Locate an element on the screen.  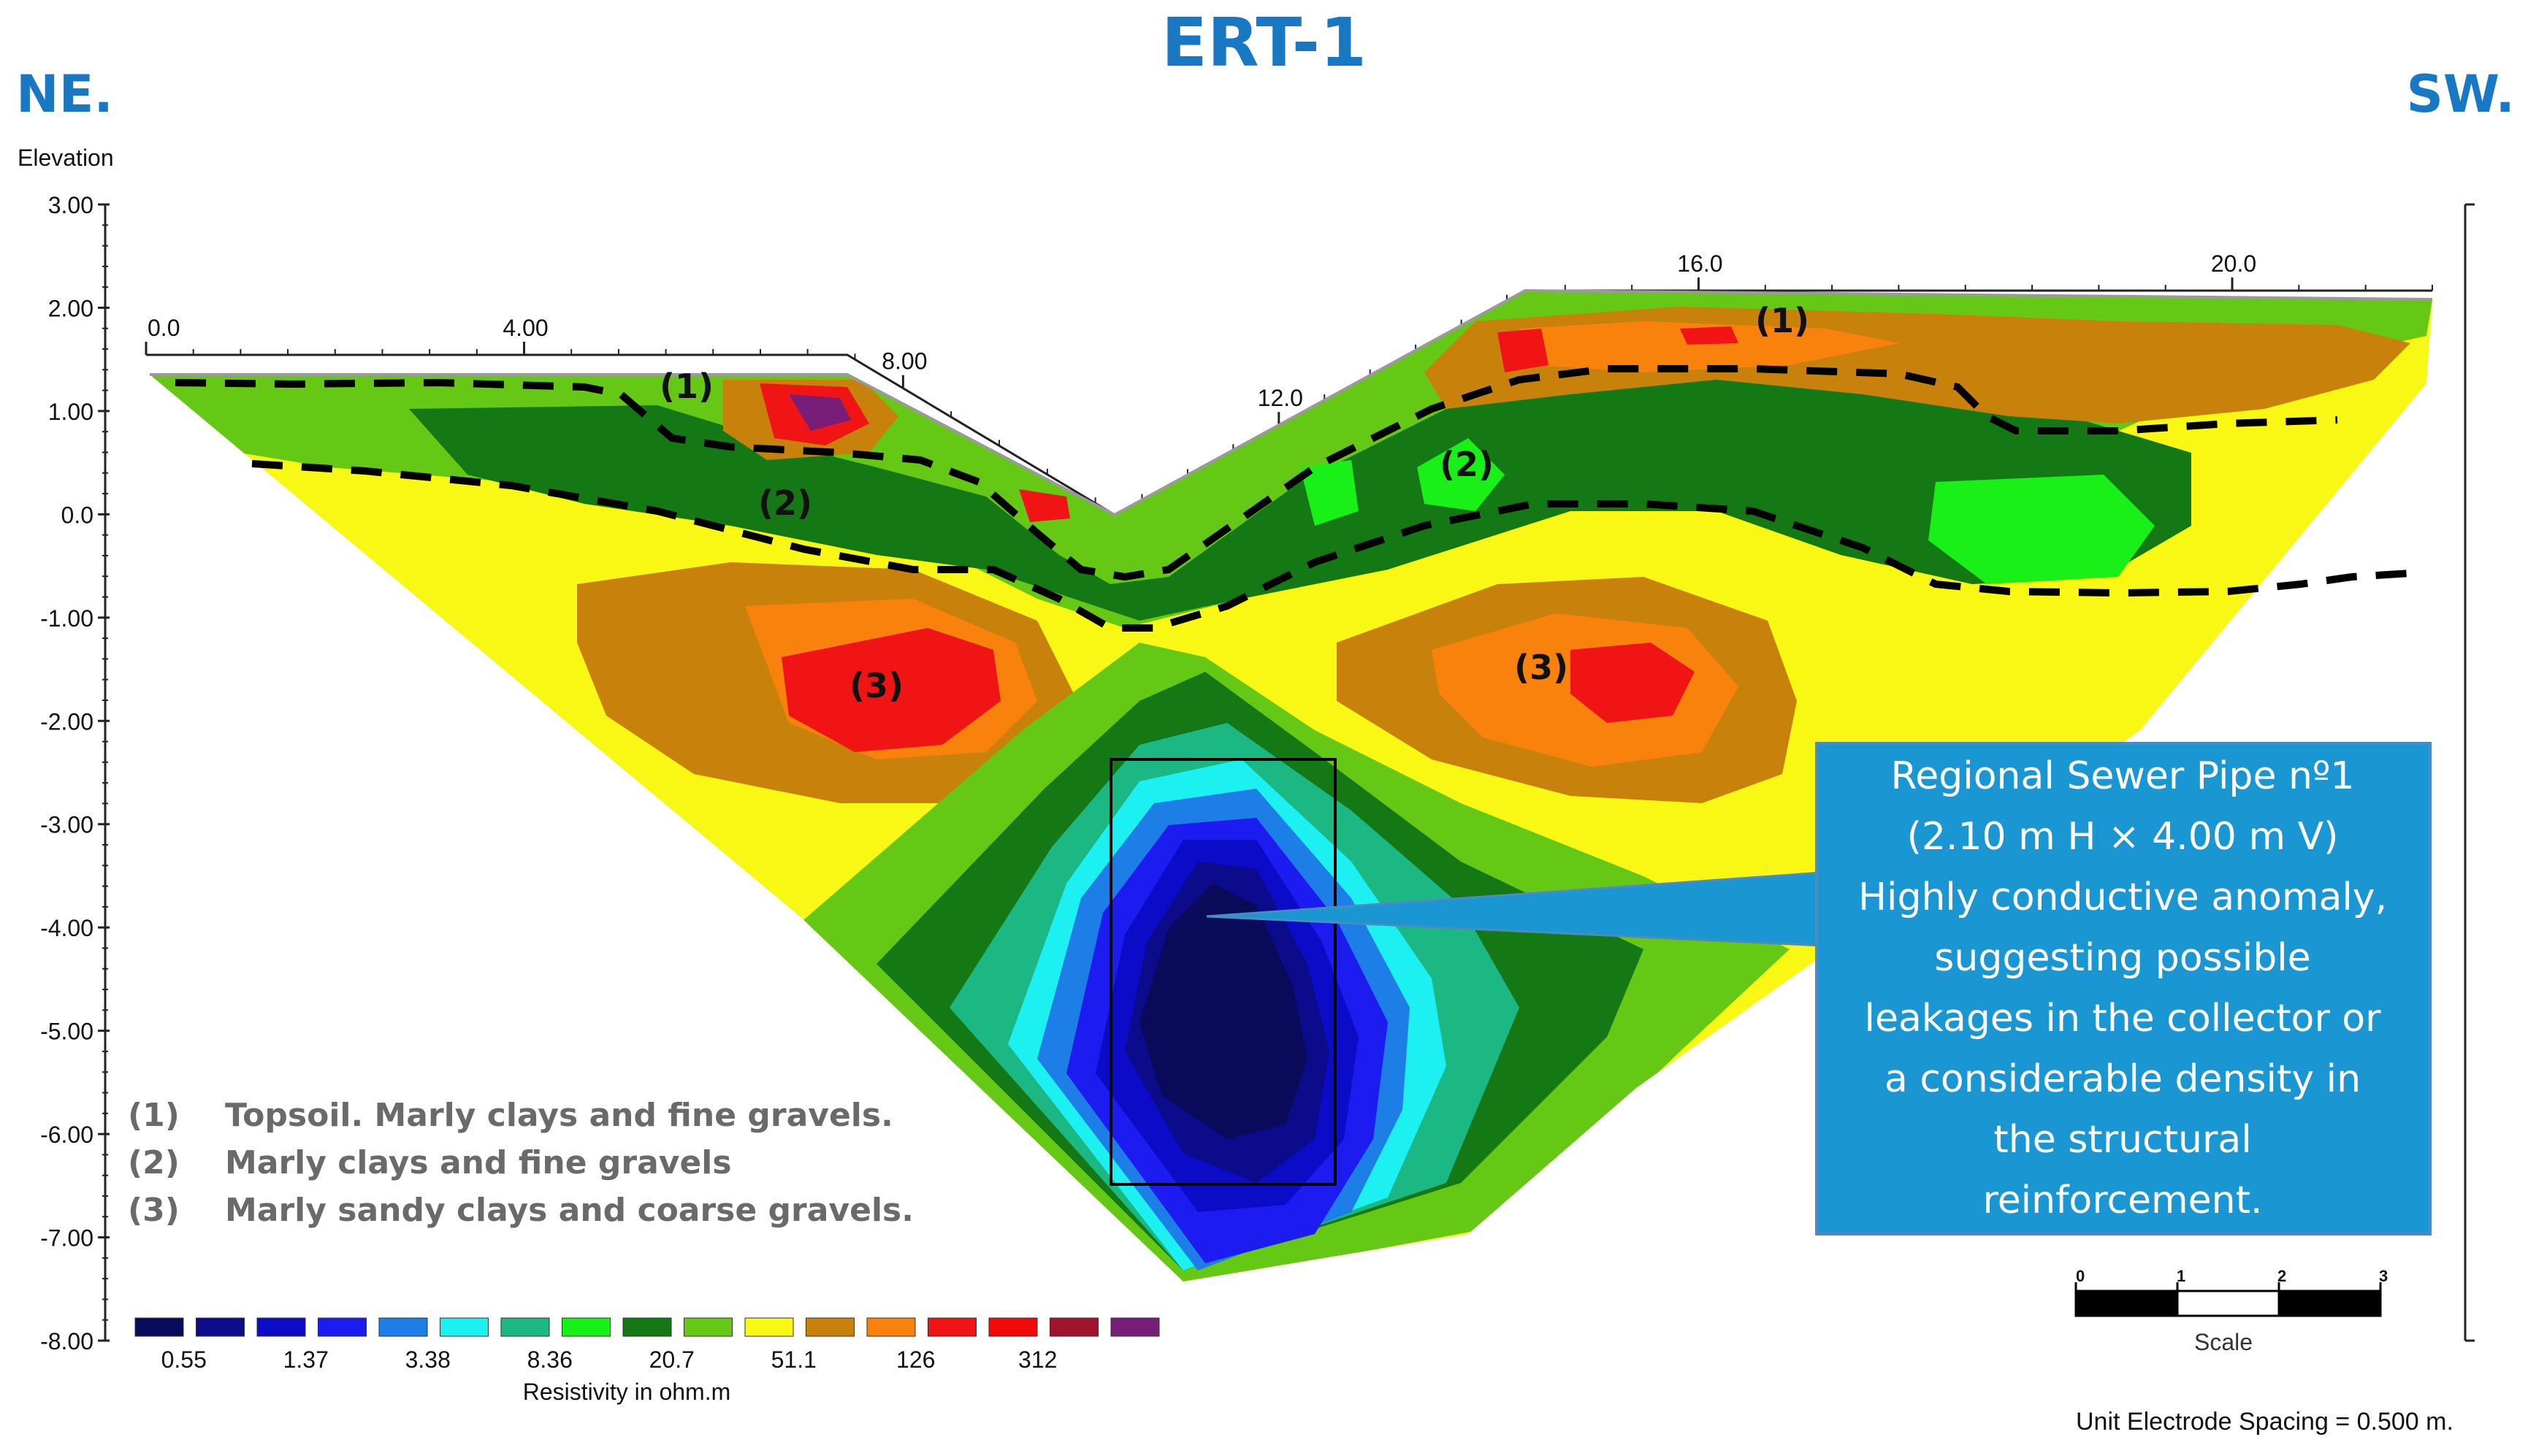
colorbar-tick-label: 3.38 is located at coordinates (428, 1359).